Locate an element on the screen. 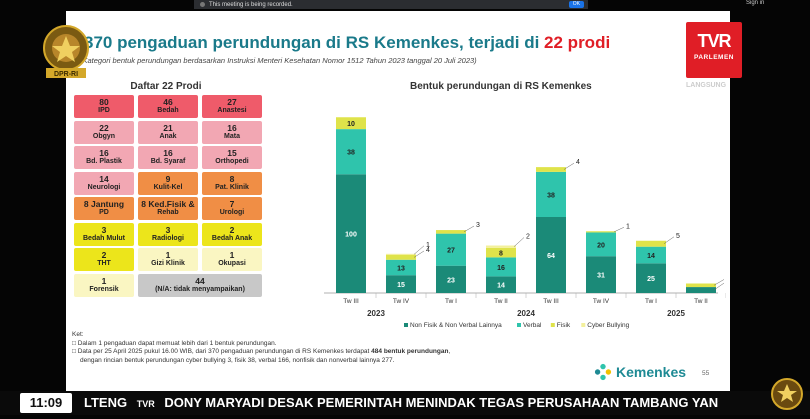 The height and width of the screenshot is (419, 810). dpr-emblem-text: DPR-RI is located at coordinates (66, 74).